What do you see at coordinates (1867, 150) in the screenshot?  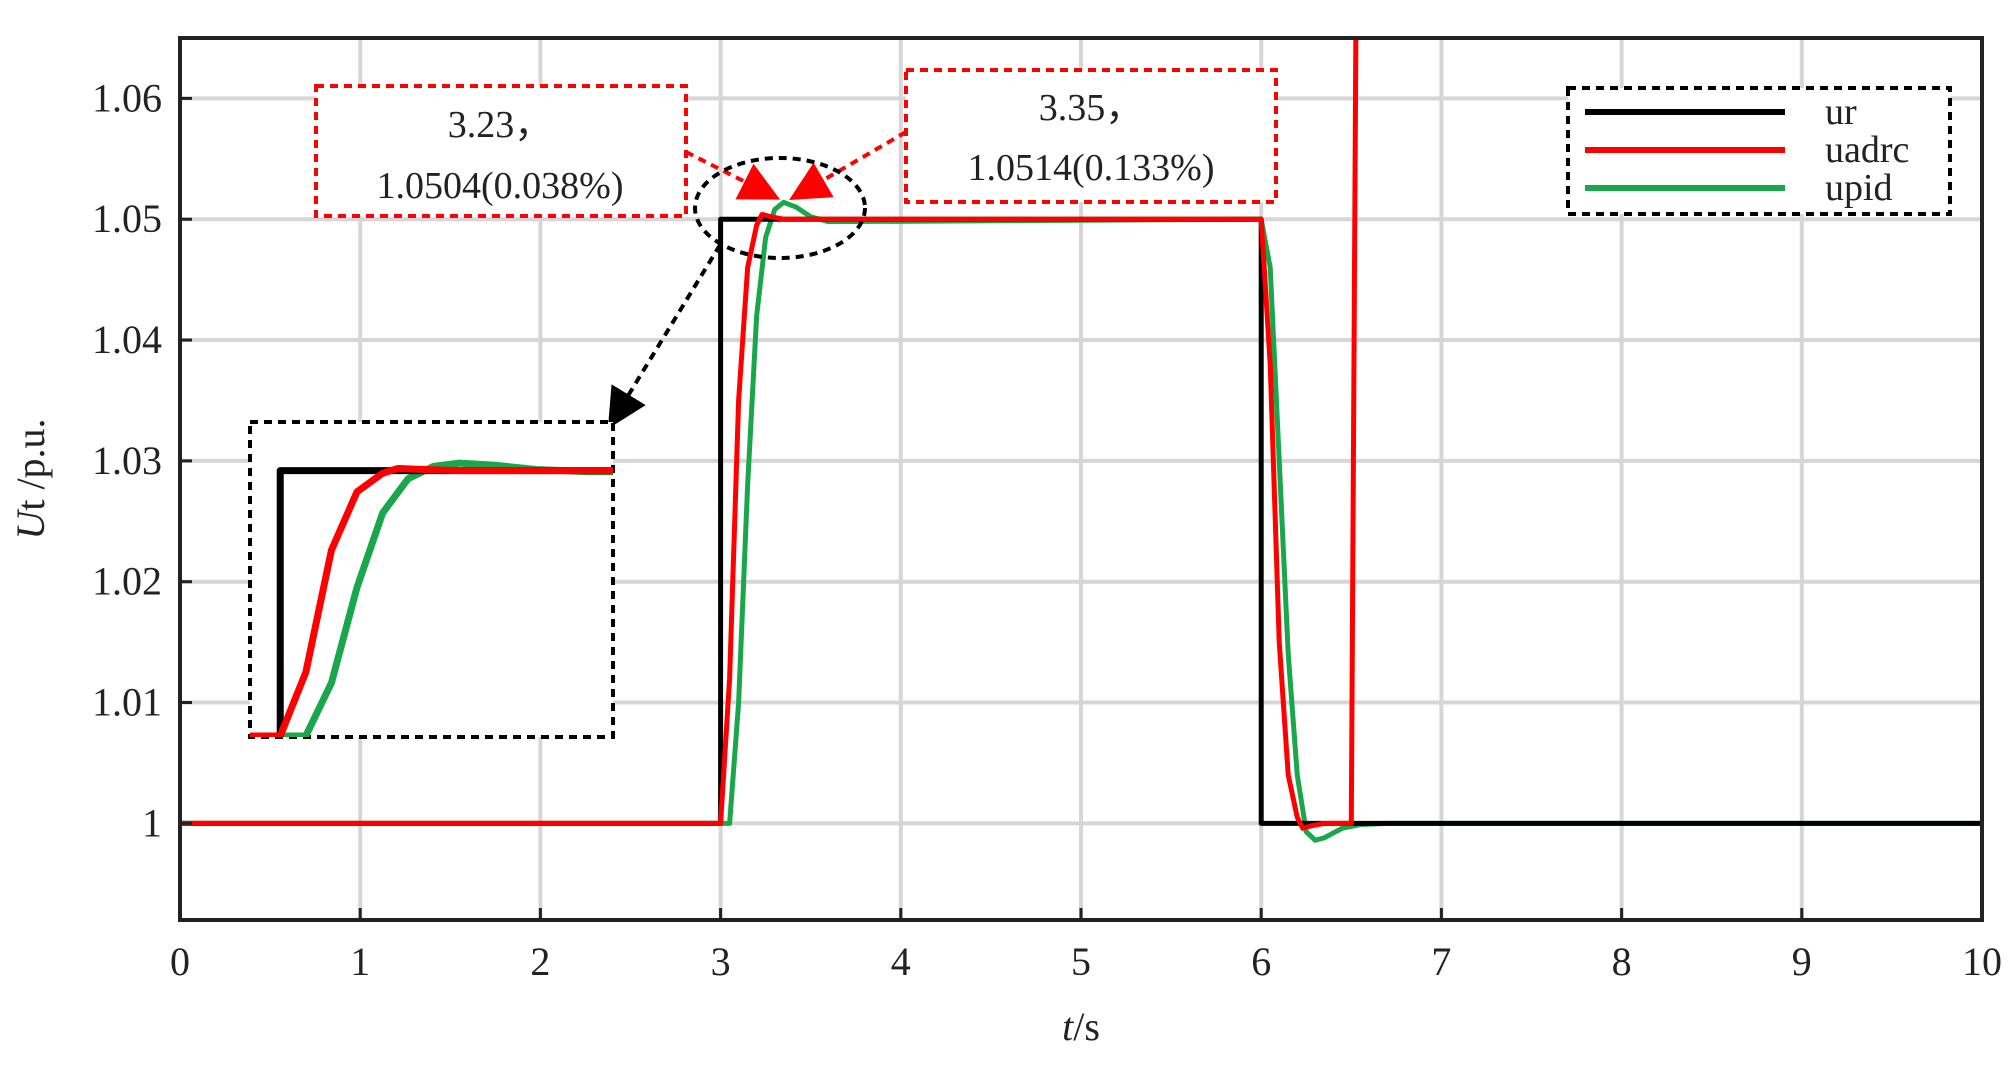 I see `legend-label-uadrc: uadrc` at bounding box center [1867, 150].